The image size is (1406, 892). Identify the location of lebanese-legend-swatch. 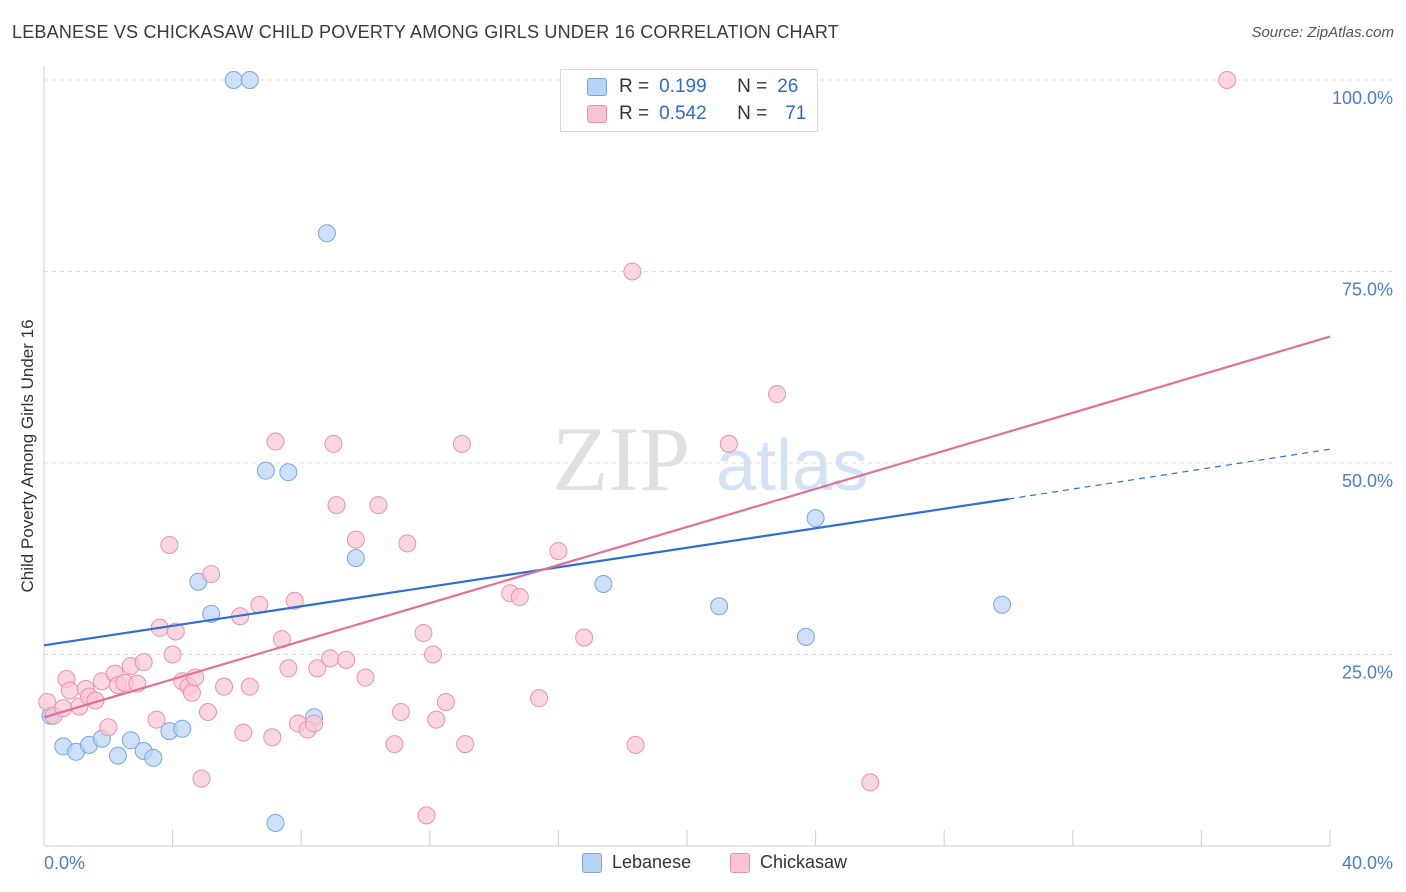
(592, 862).